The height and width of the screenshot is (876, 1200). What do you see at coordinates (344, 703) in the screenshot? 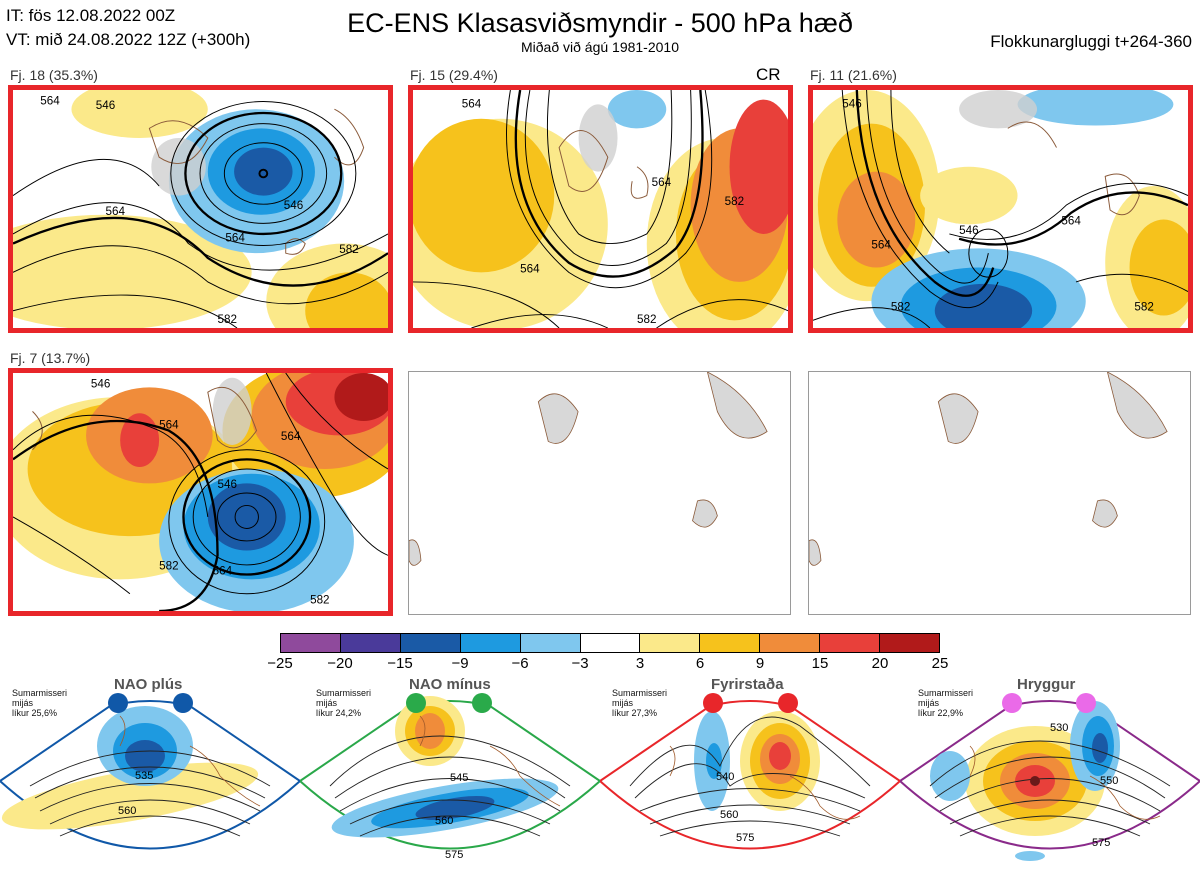
I see `regime-meta: Sumarmisseri mijás líkur 24,2%` at bounding box center [344, 703].